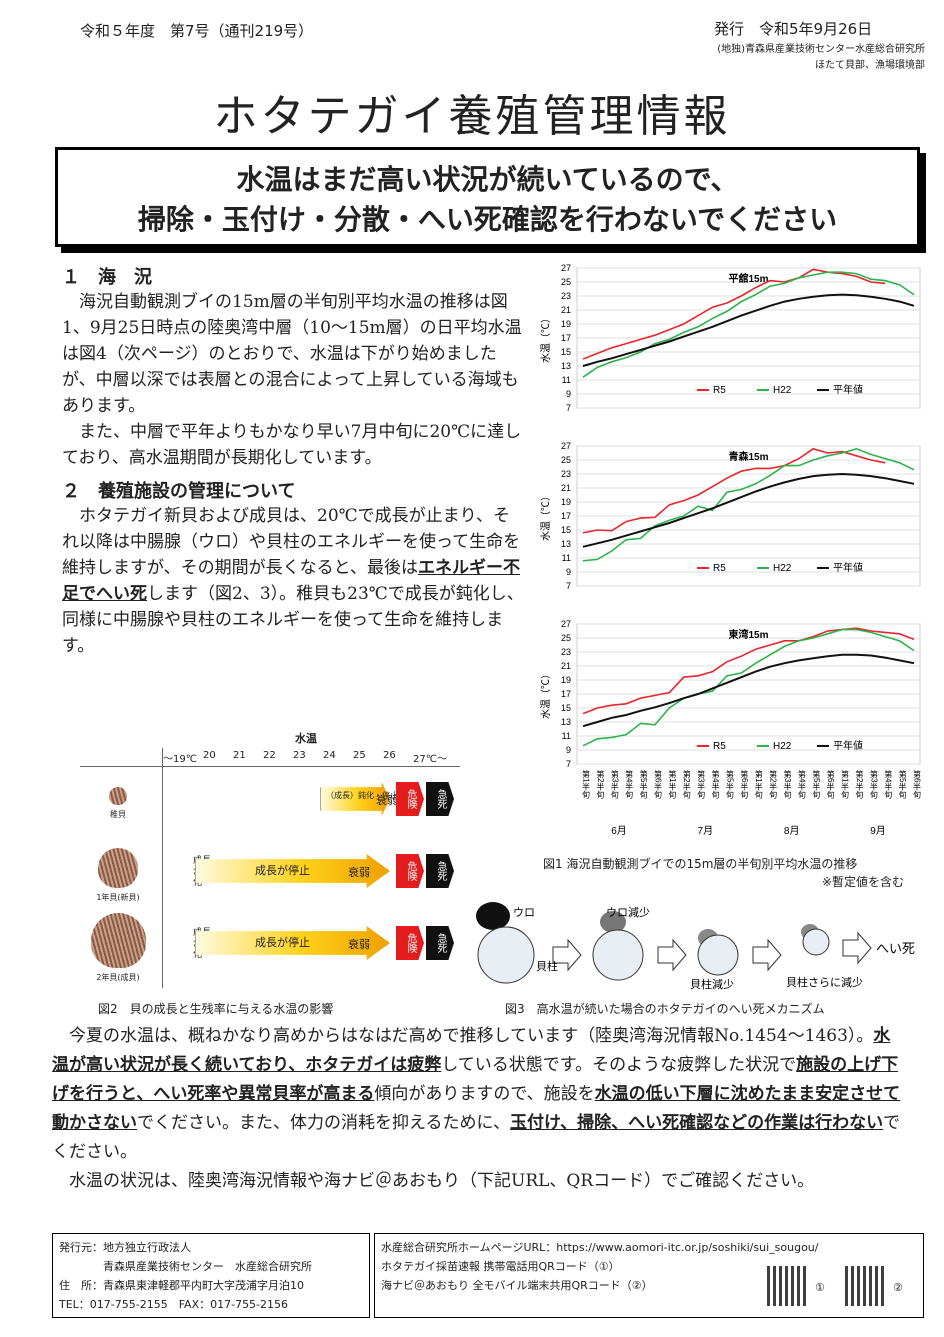 The image size is (944, 1337). Describe the element at coordinates (878, 831) in the screenshot. I see `month-label: 9月` at that location.